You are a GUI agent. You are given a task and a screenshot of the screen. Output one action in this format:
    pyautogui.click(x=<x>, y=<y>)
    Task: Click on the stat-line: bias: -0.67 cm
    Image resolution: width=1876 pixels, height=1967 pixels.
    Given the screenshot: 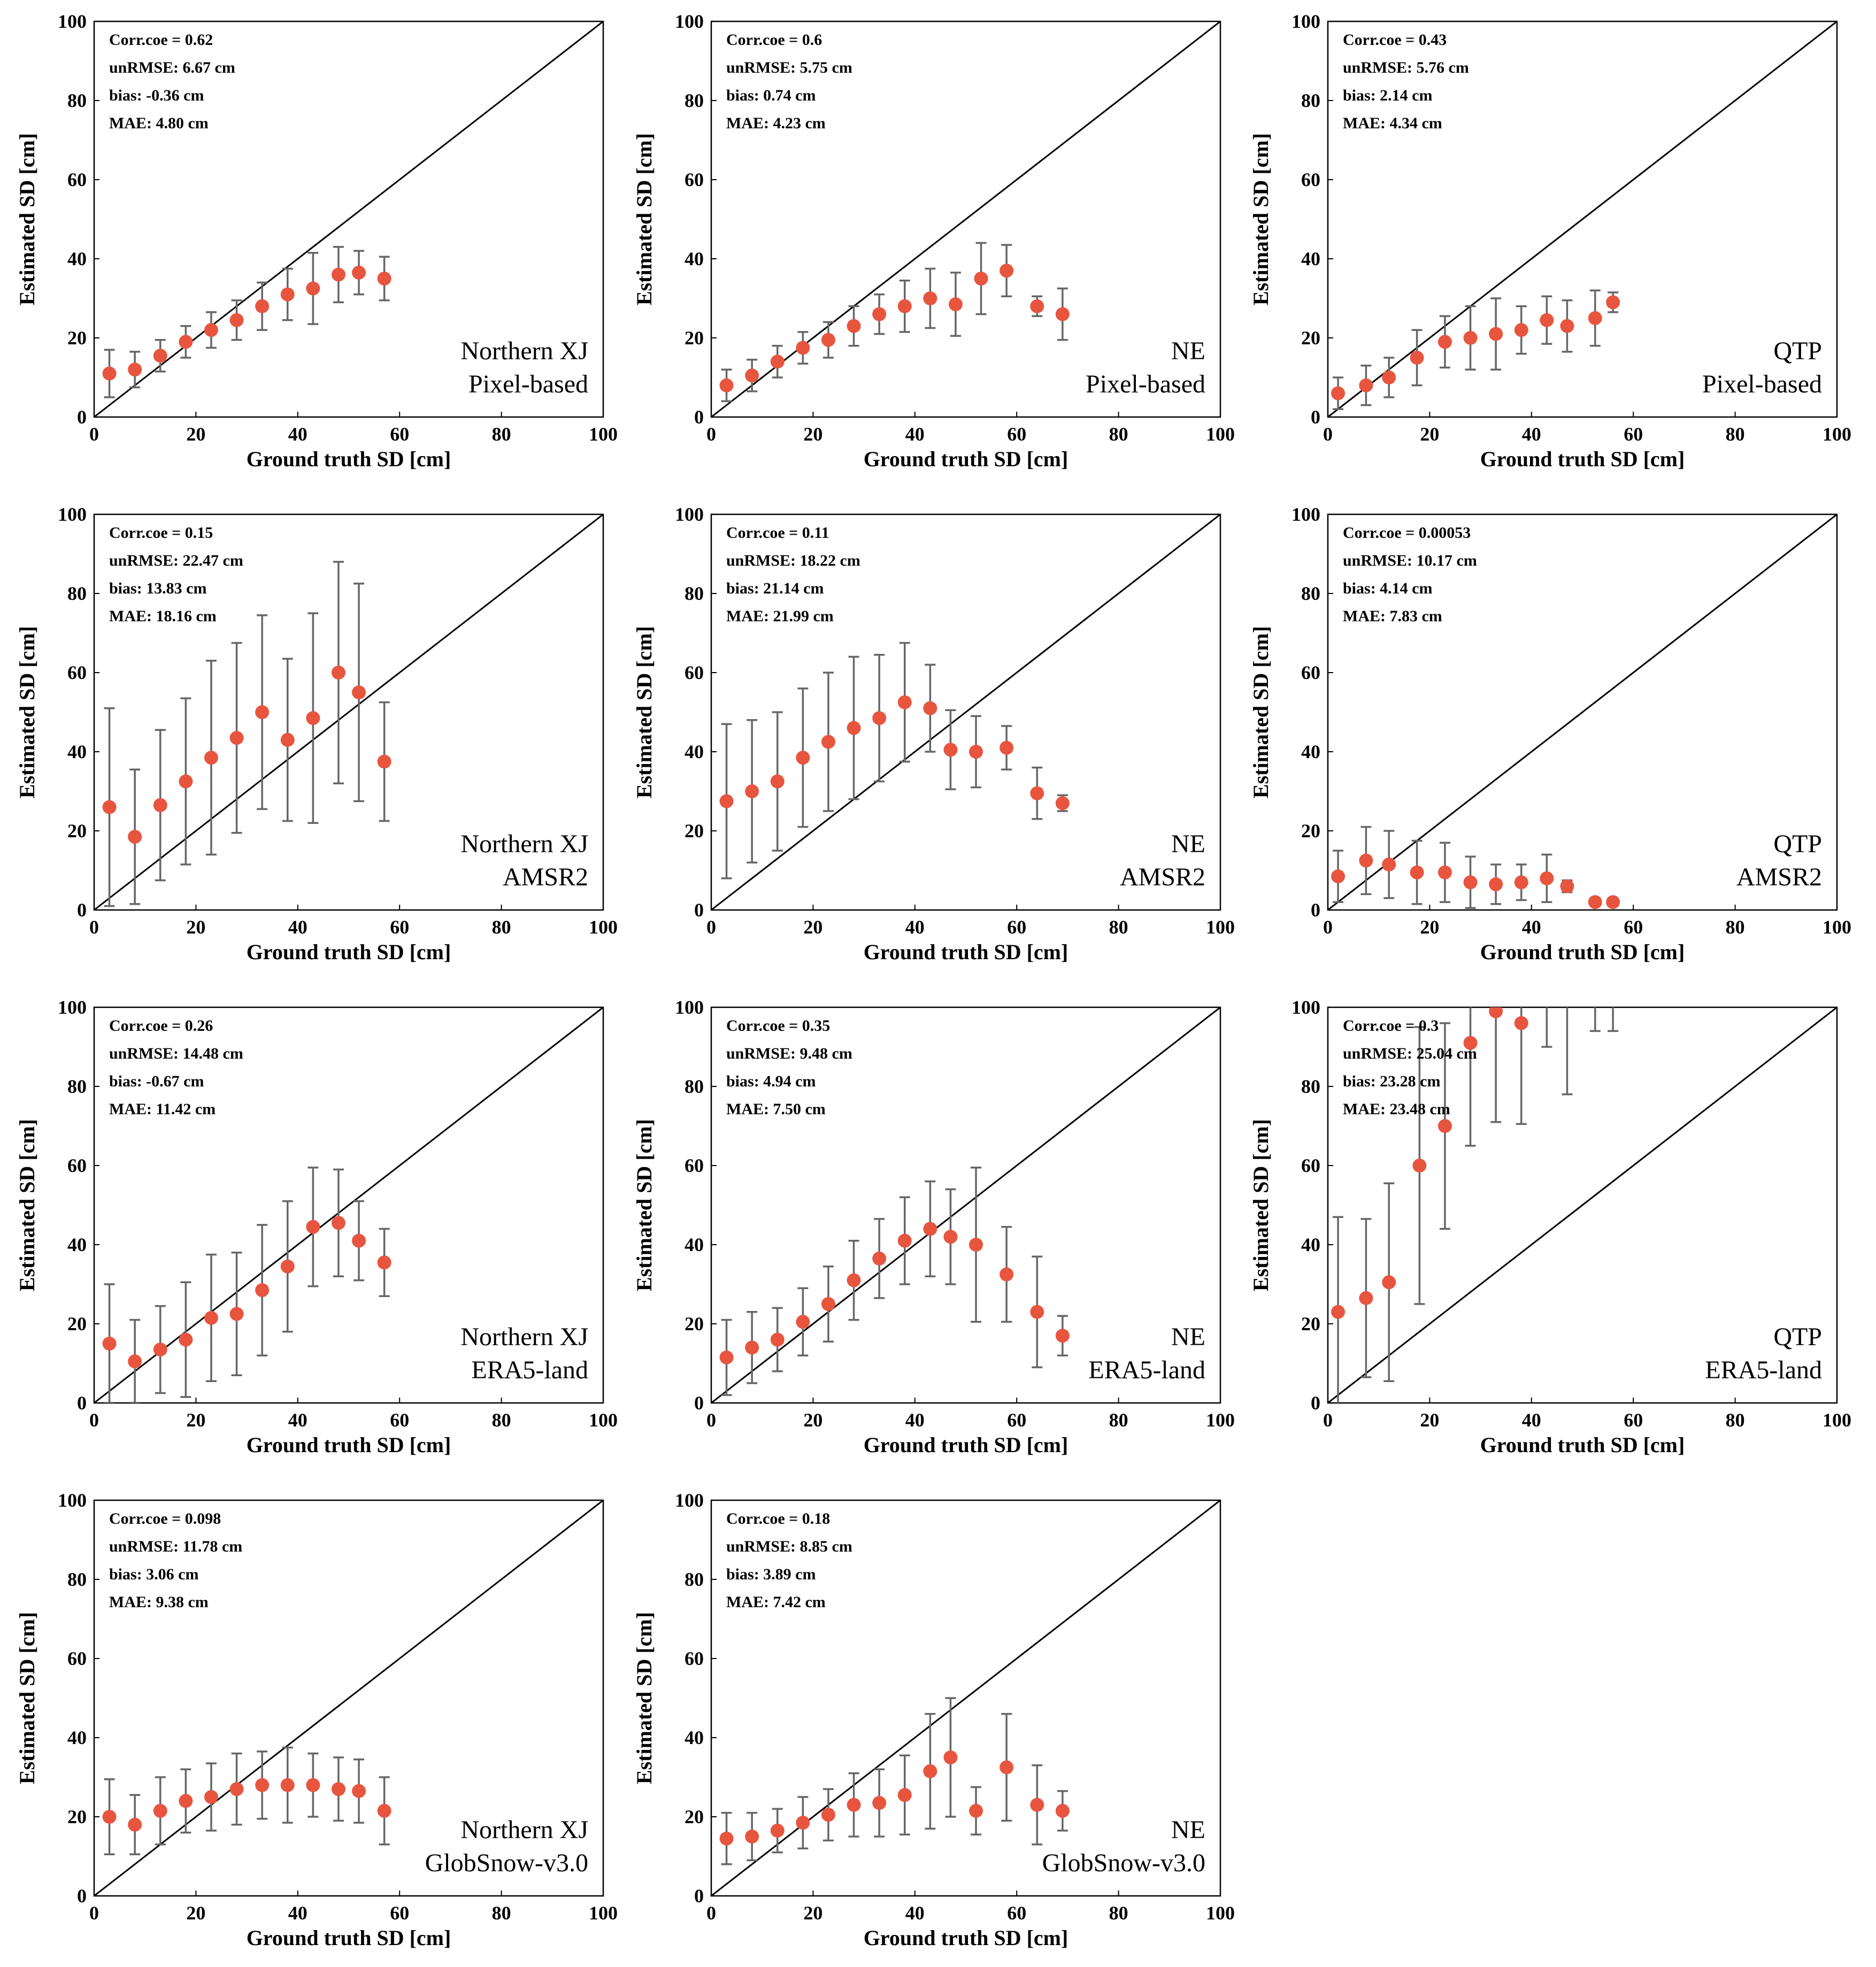 What is the action you would take?
    pyautogui.click(x=156, y=1081)
    